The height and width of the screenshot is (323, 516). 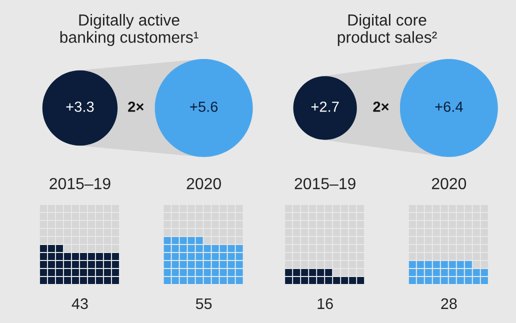 I want to click on data-label: +3.3, so click(x=80, y=107).